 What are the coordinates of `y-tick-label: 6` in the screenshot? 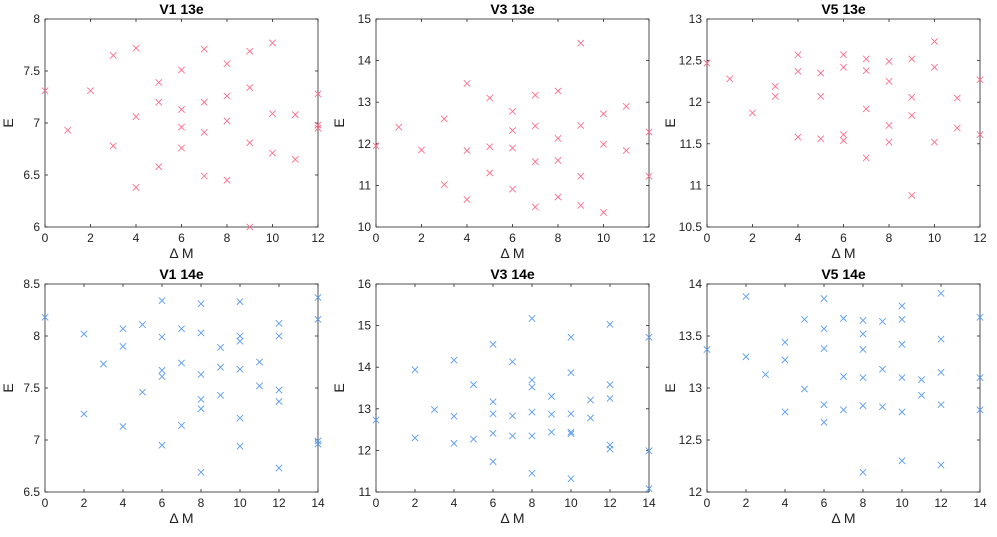 It's located at (36, 227).